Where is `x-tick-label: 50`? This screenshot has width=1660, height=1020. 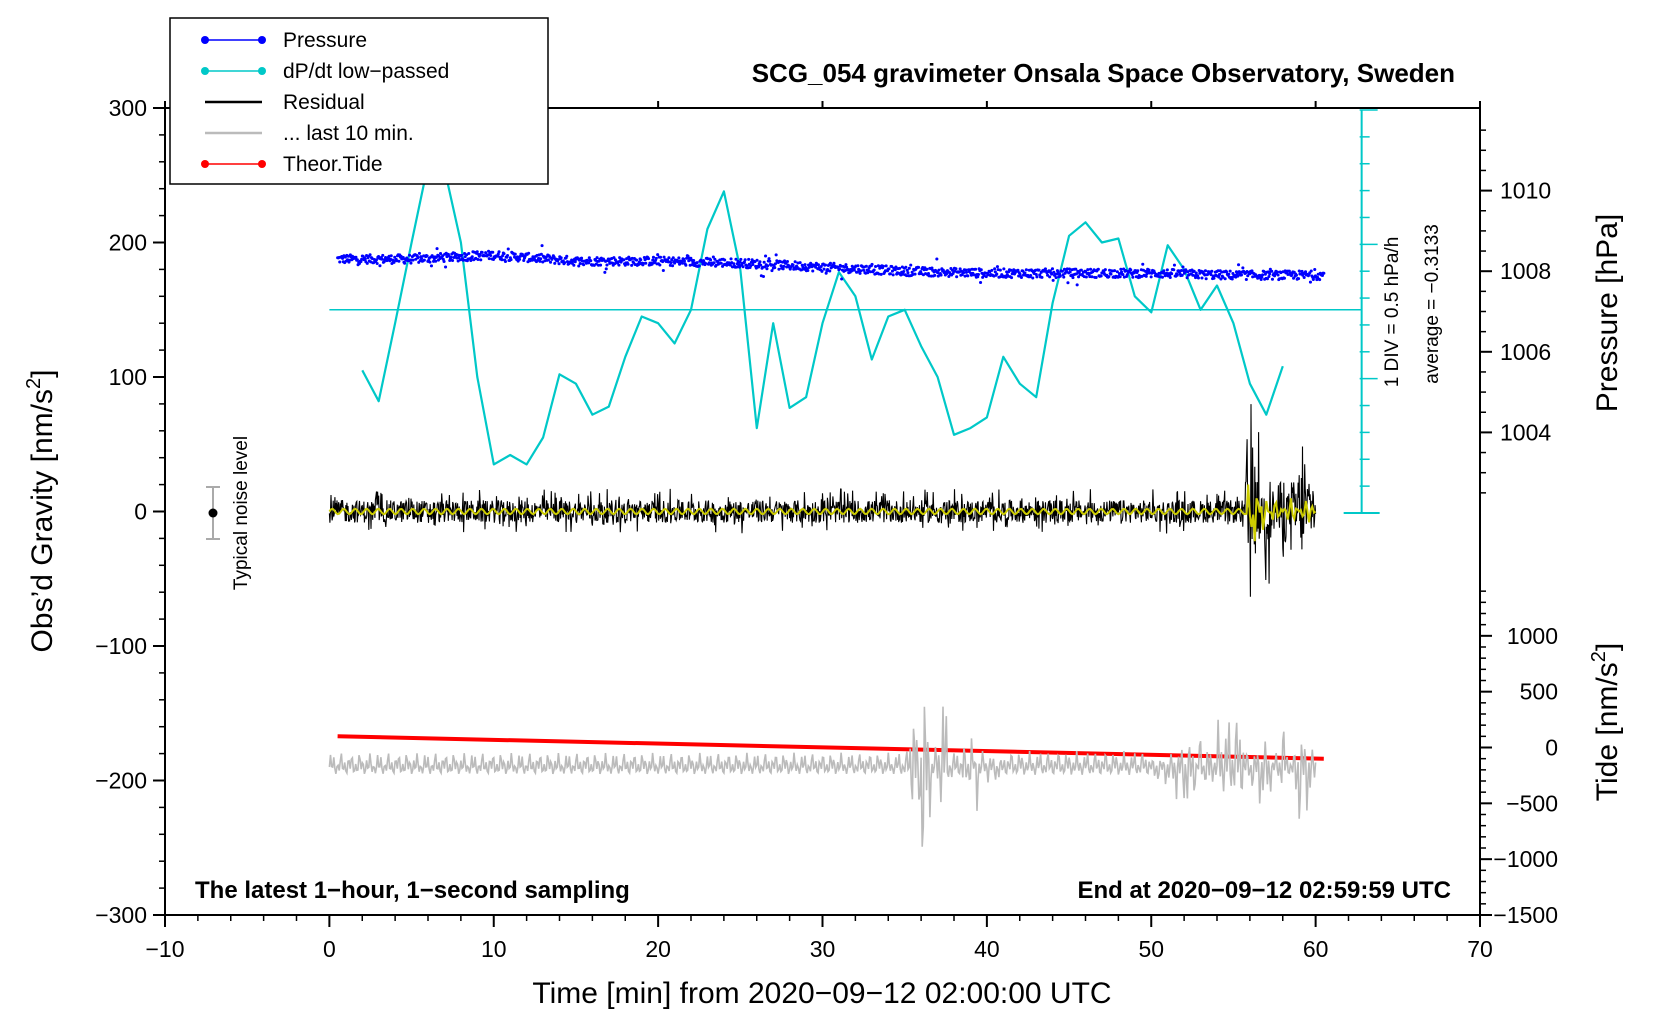 x-tick-label: 50 is located at coordinates (1151, 949).